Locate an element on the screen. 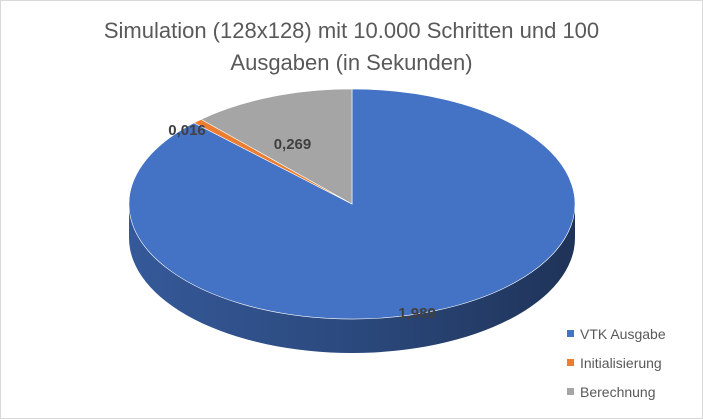 Image resolution: width=703 pixels, height=419 pixels. pie-slice-berechnung is located at coordinates (276, 146).